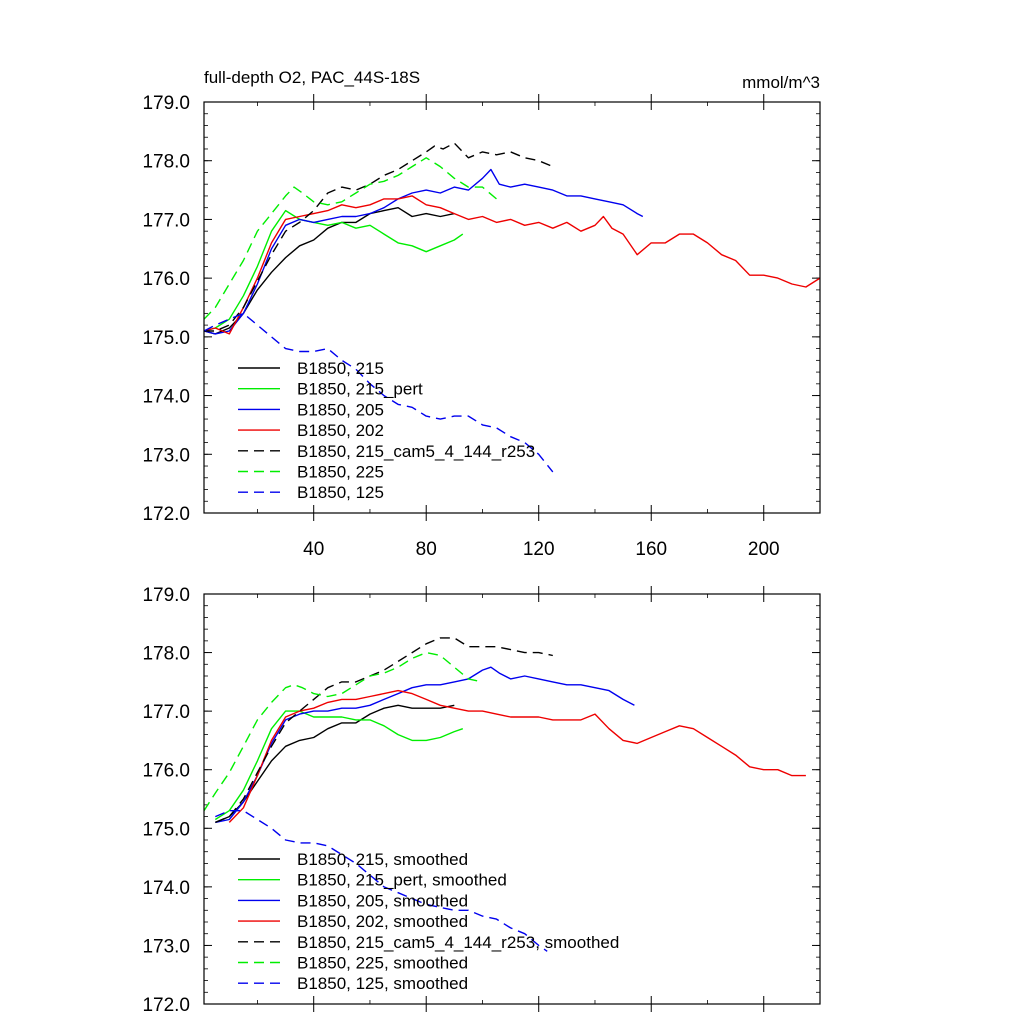  What do you see at coordinates (426, 549) in the screenshot?
I see `x-tick-label: 80` at bounding box center [426, 549].